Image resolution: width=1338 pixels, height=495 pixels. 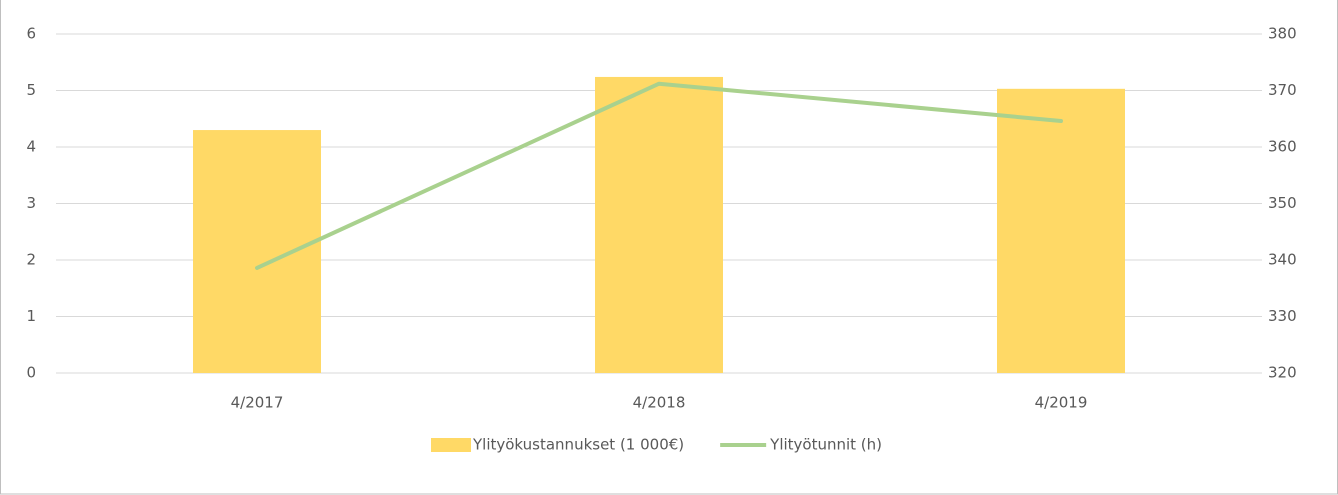 What do you see at coordinates (1061, 403) in the screenshot?
I see `x-tick-label: 4/2019` at bounding box center [1061, 403].